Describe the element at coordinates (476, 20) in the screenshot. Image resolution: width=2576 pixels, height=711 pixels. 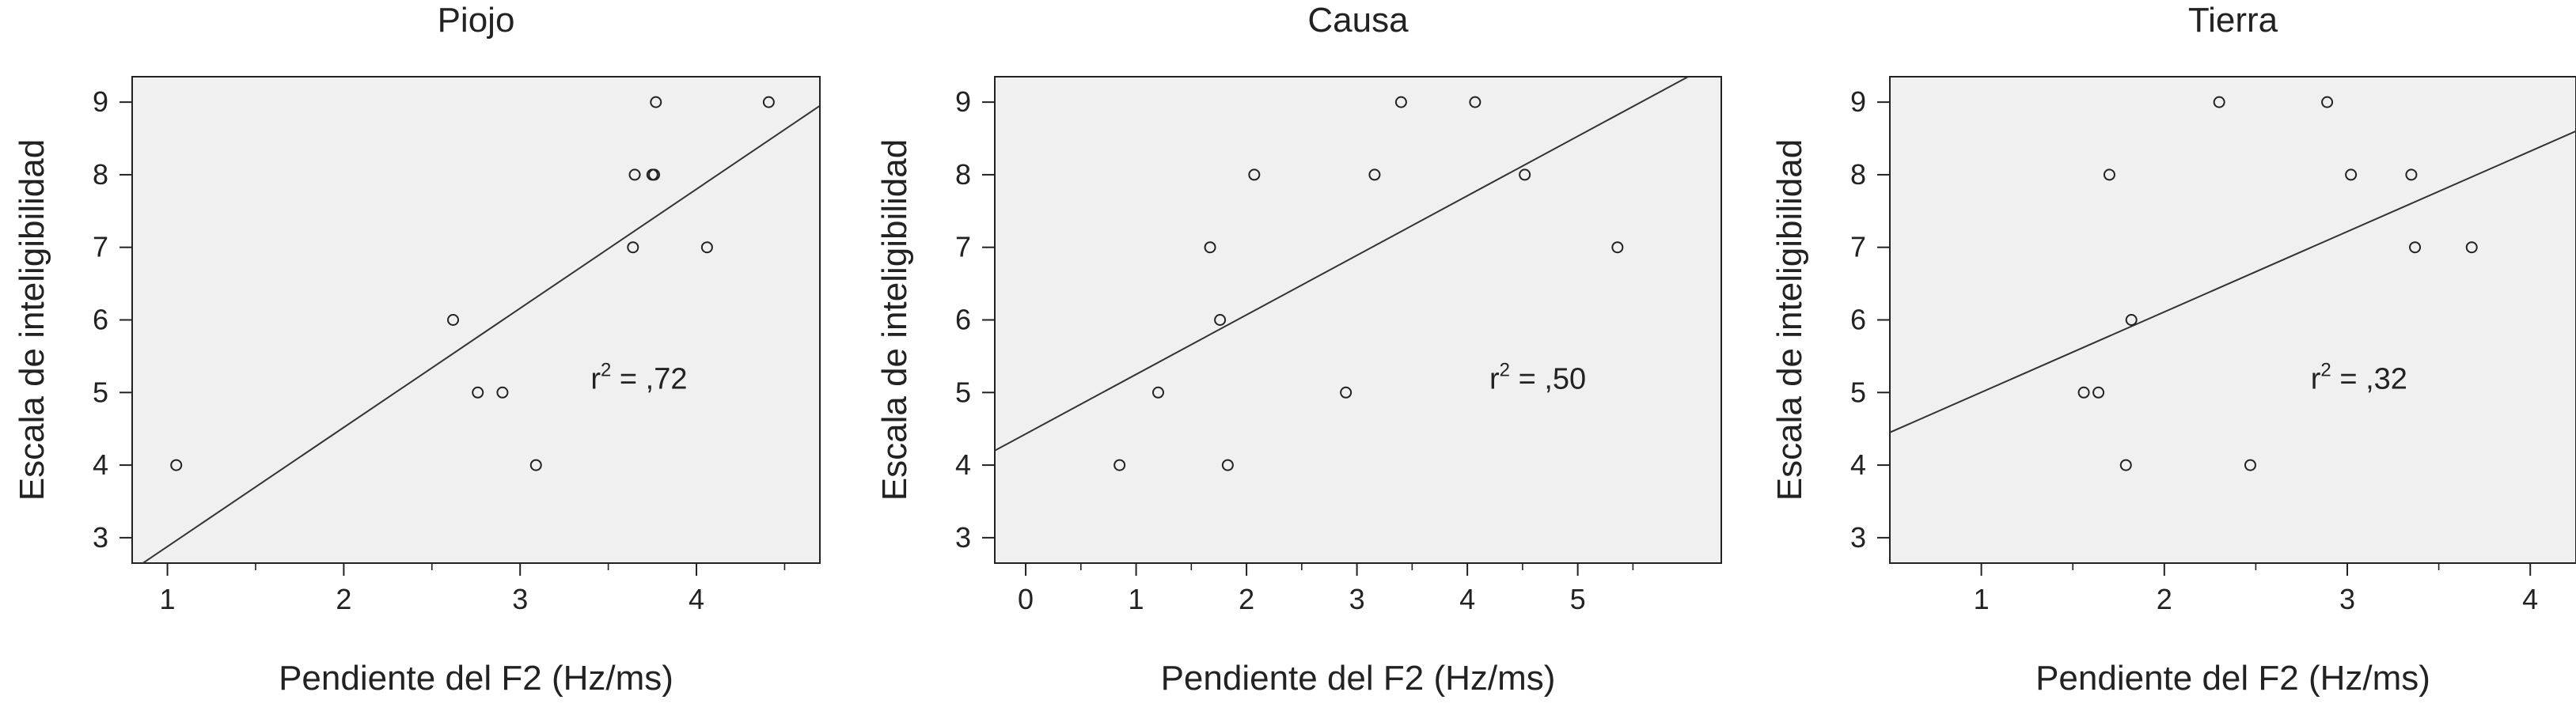
I see `chart-title: Piojo` at that location.